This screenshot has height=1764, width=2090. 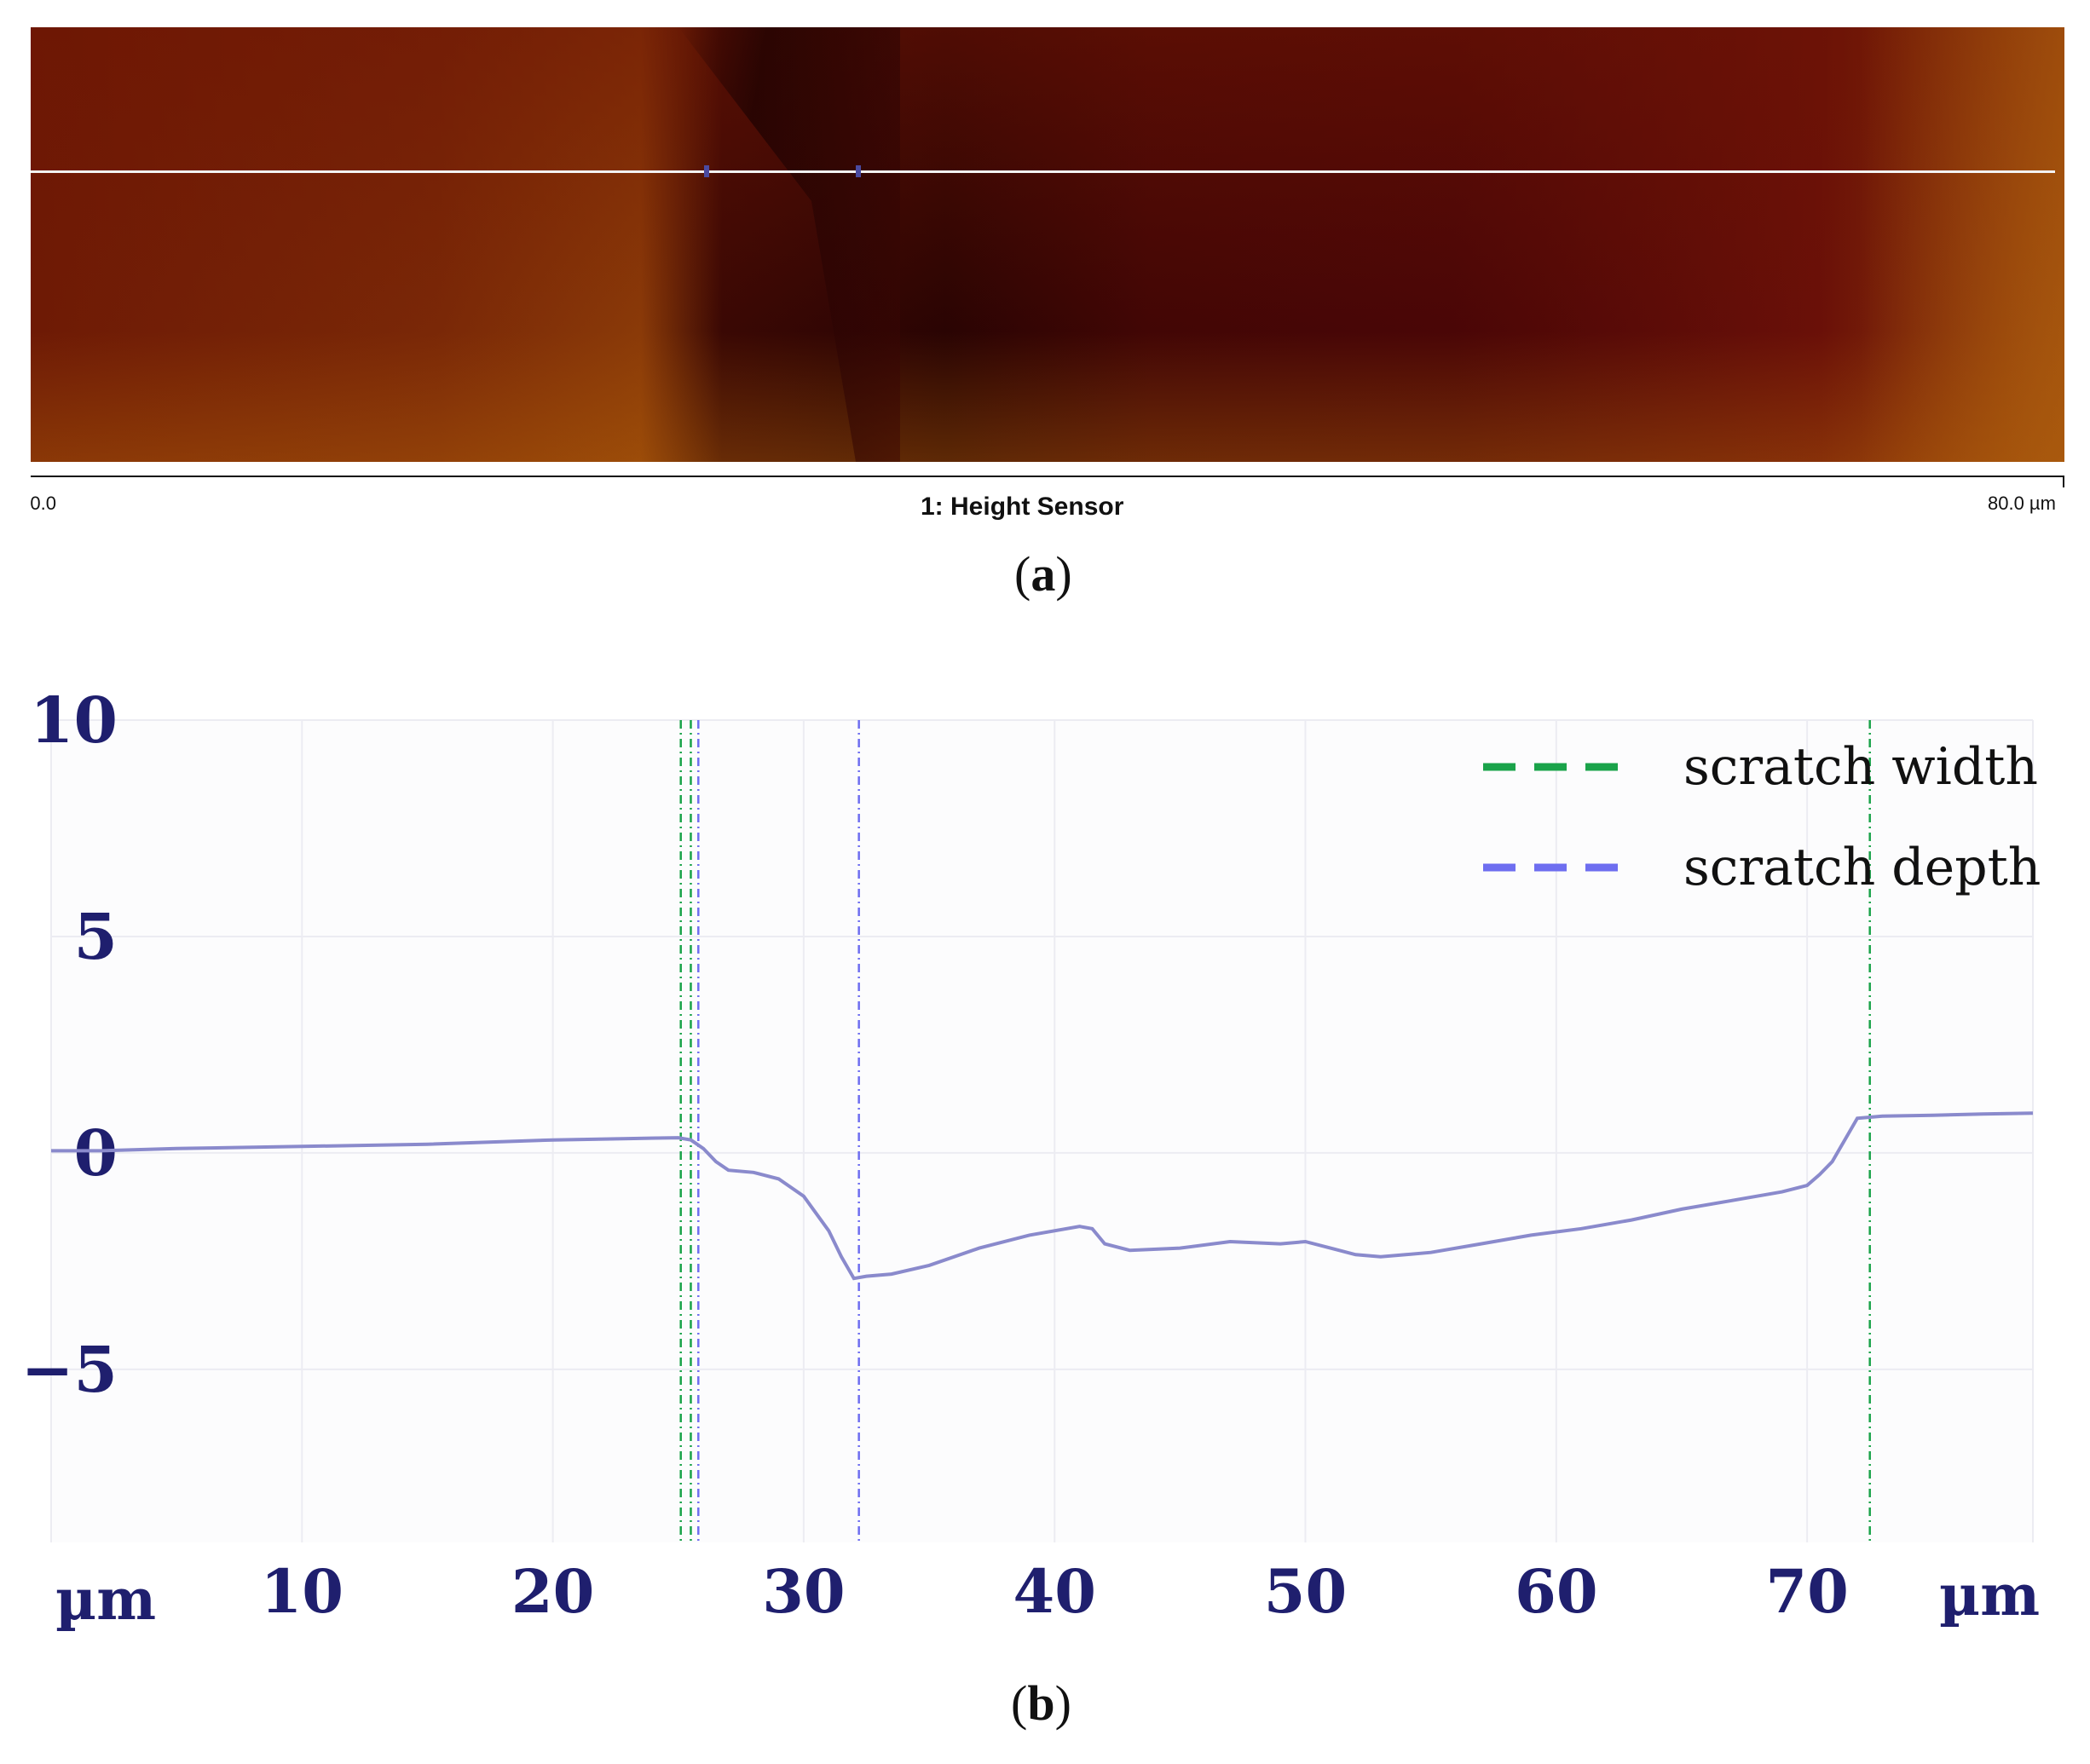 I want to click on panel-letter-a: a, so click(x=1044, y=574).